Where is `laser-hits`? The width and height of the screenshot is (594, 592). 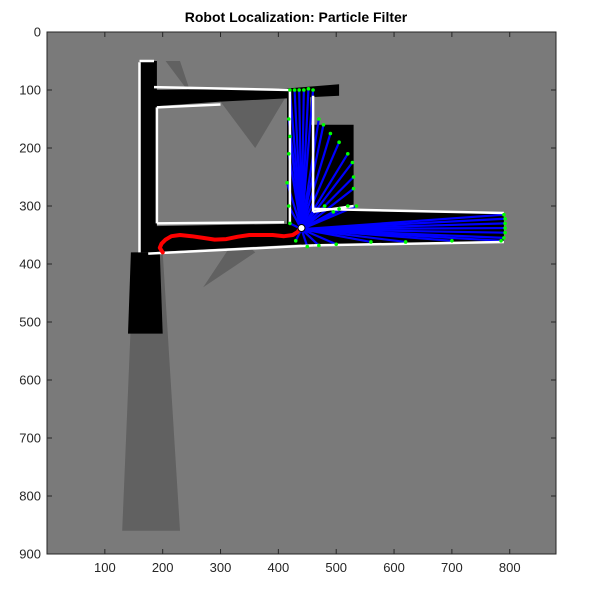 laser-hits is located at coordinates (396, 168).